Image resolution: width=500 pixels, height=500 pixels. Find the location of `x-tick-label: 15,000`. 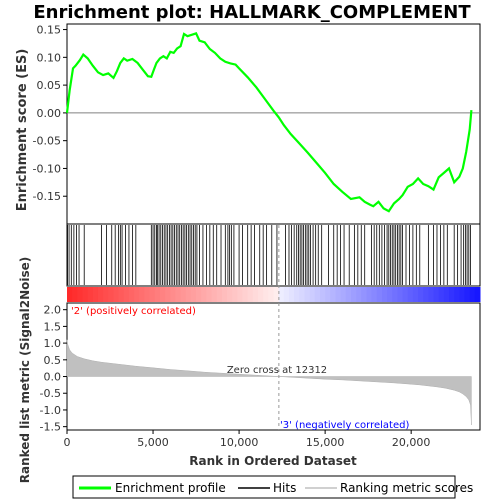

x-tick-label: 15,000 is located at coordinates (325, 442).